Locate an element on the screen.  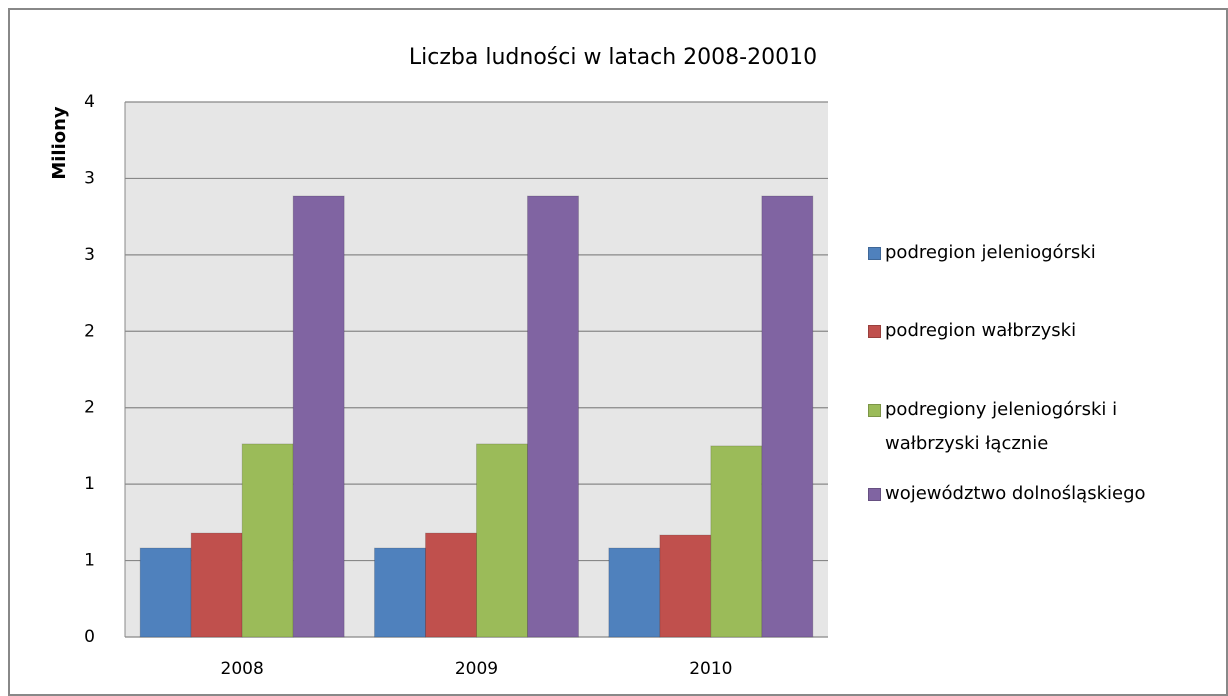
legend-label: podregion jeleniogórski is located at coordinates (990, 252).